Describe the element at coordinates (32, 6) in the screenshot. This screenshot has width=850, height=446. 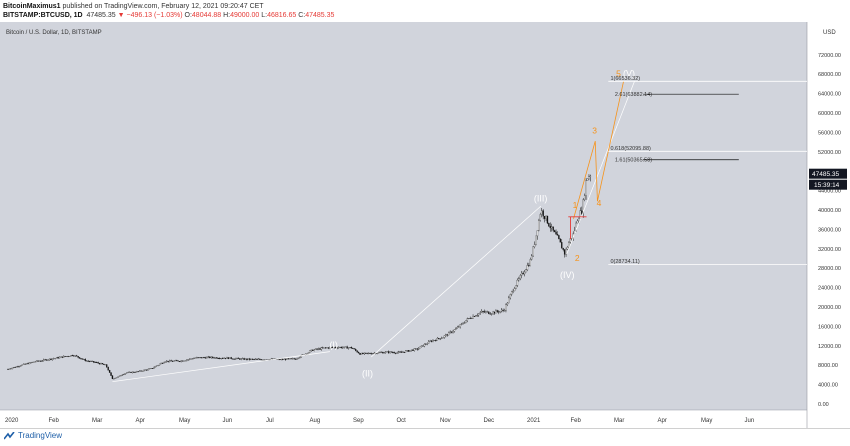
I see `author-name: BitcoinMaximus1` at that location.